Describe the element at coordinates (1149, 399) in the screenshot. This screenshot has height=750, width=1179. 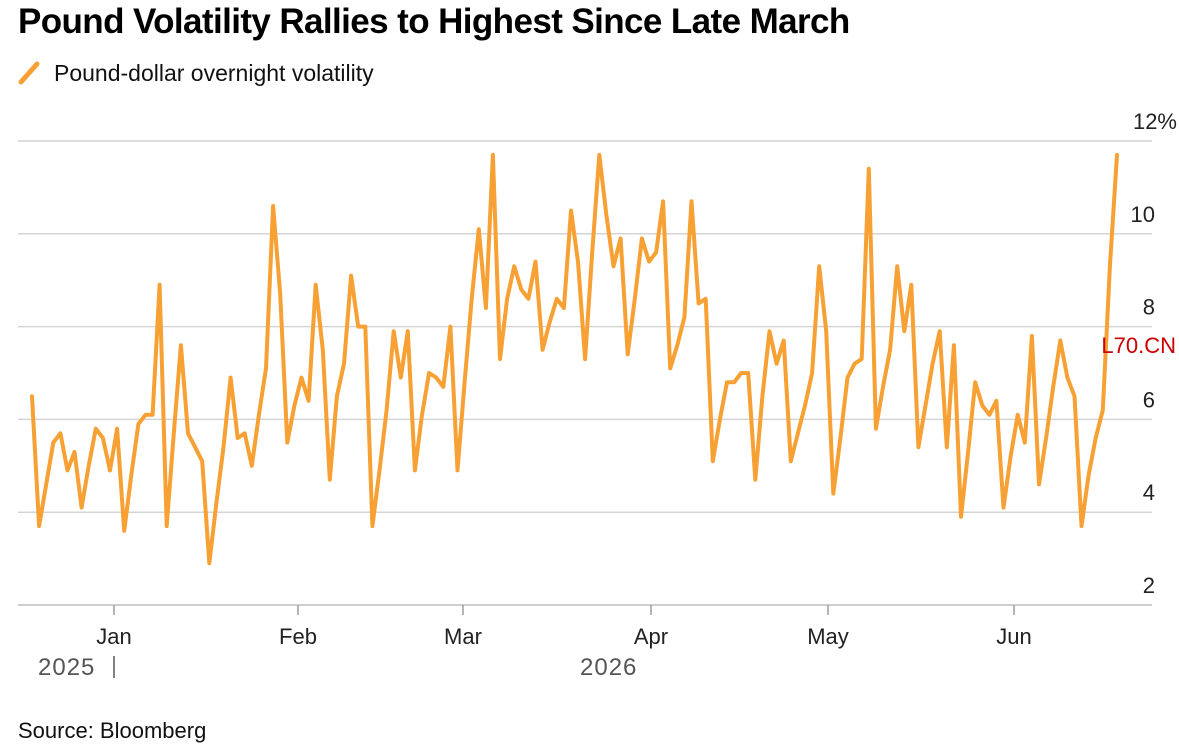
I see `y-tick-label: 6` at that location.